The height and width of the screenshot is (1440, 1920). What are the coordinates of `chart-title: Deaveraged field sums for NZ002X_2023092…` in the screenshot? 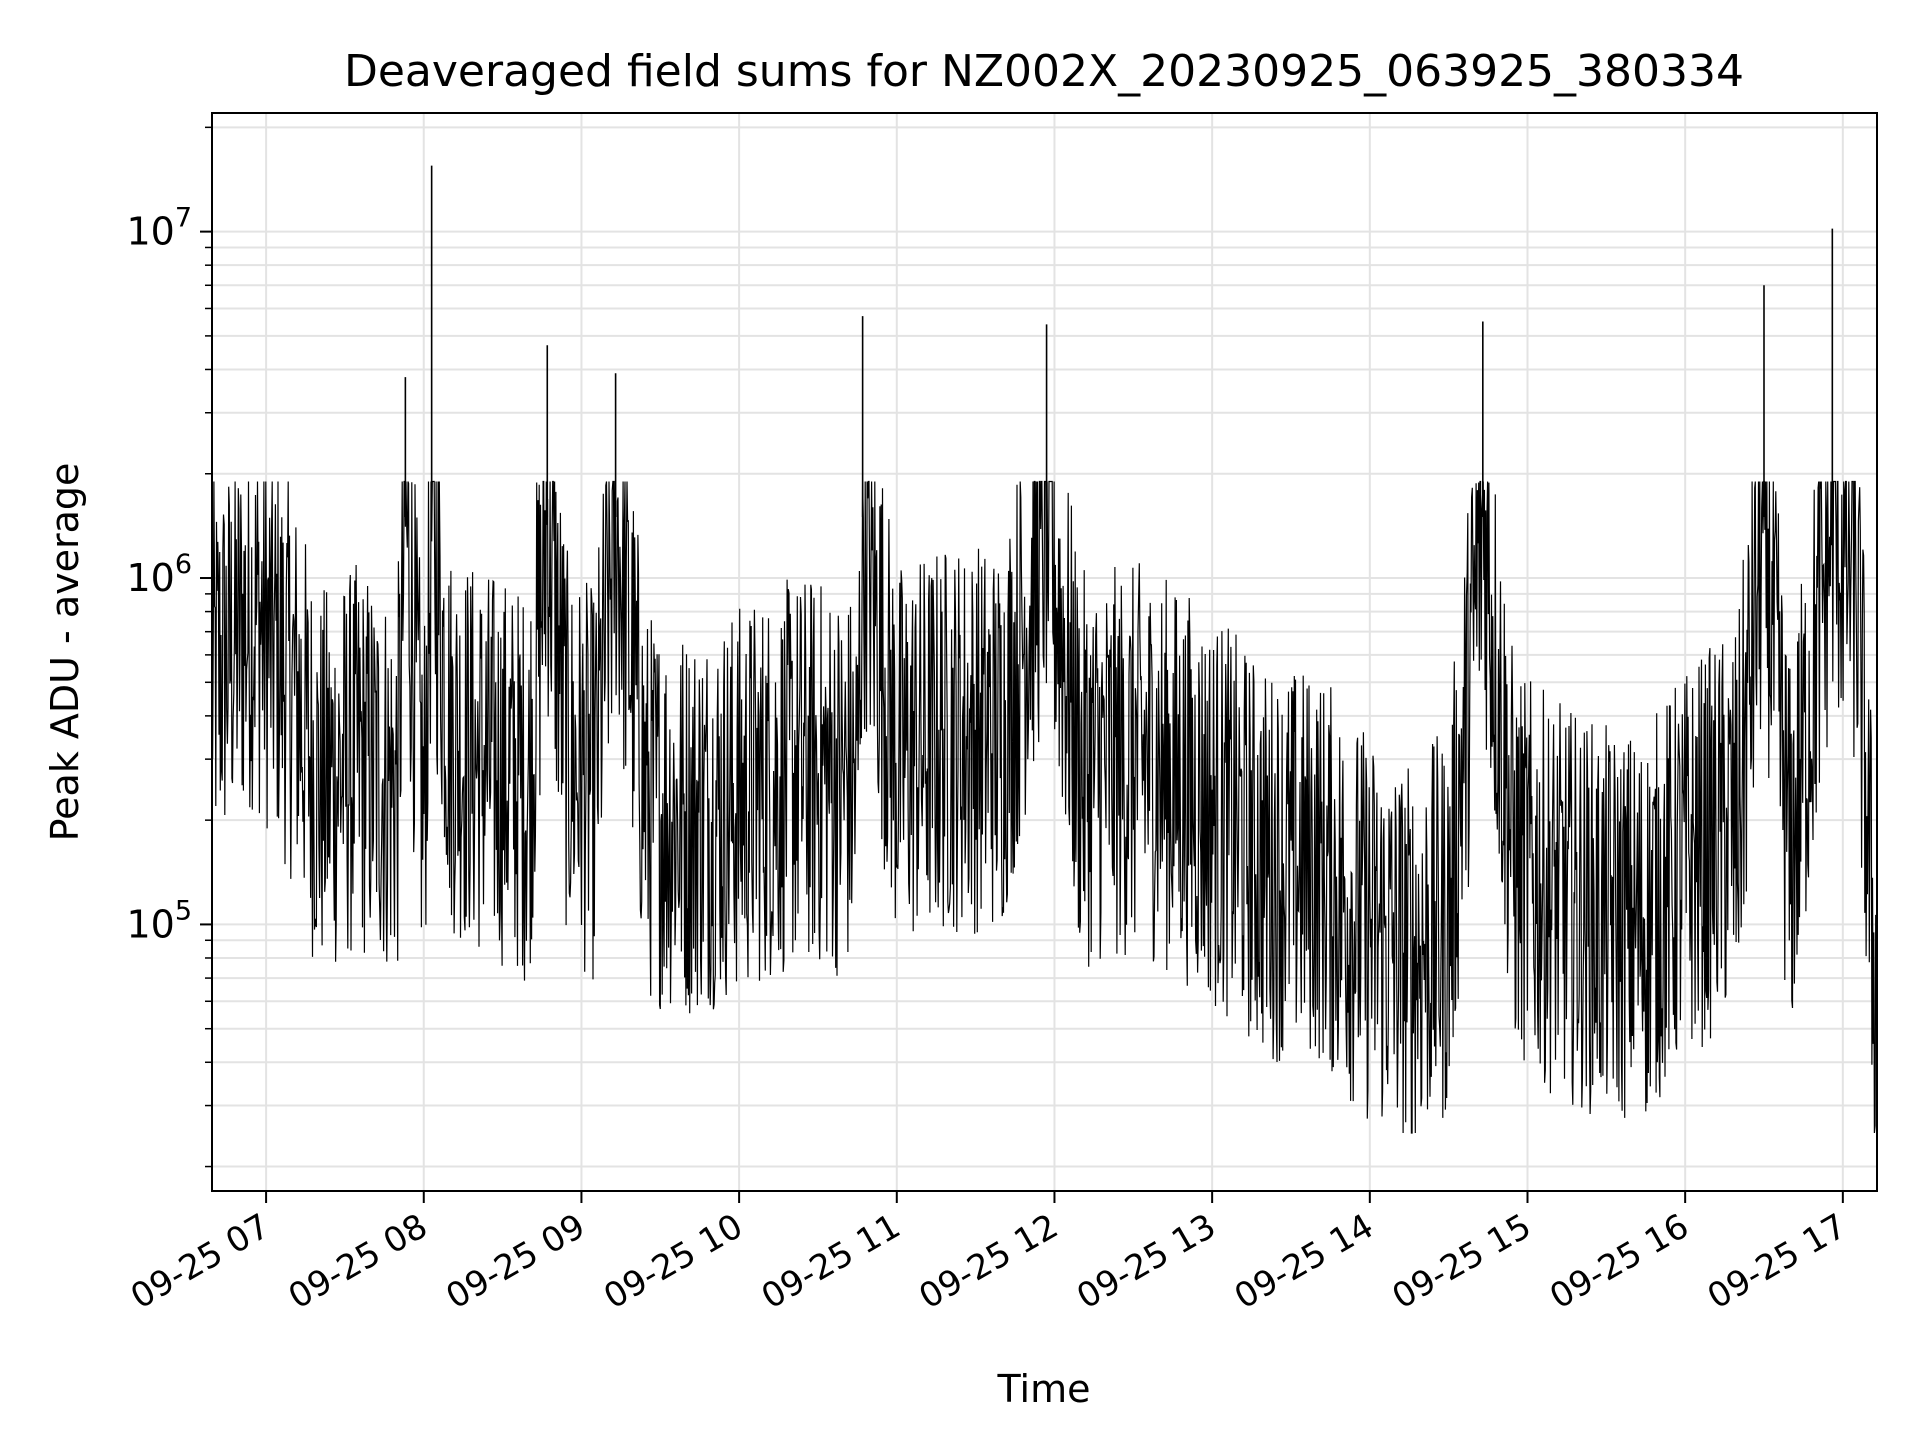 It's located at (1044, 71).